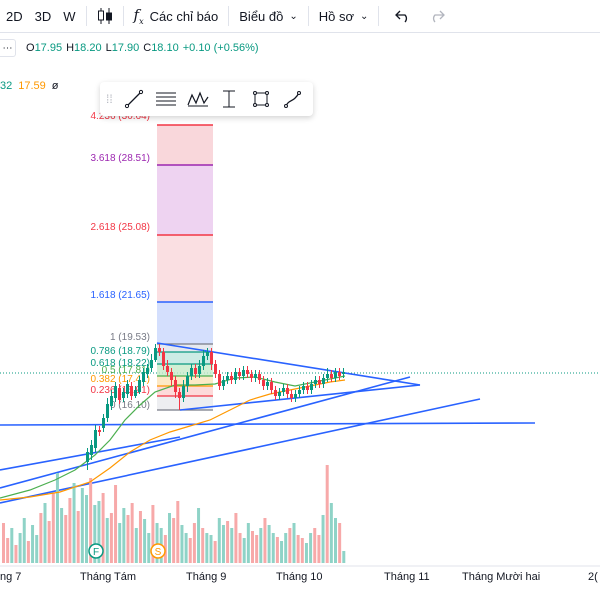  What do you see at coordinates (176, 16) in the screenshot?
I see `indicators-button: fx Các chỉ báo` at bounding box center [176, 16].